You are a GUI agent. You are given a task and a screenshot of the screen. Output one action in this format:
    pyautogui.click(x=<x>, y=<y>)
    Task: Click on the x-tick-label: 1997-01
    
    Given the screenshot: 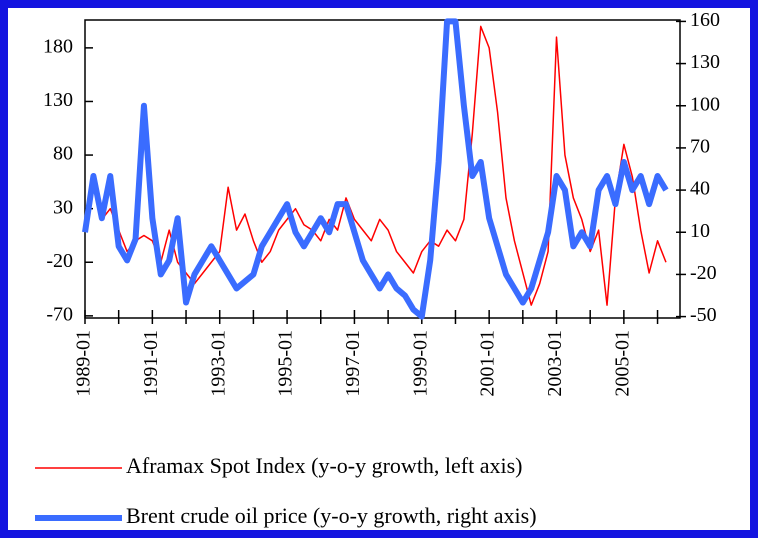 What is the action you would take?
    pyautogui.click(x=353, y=363)
    